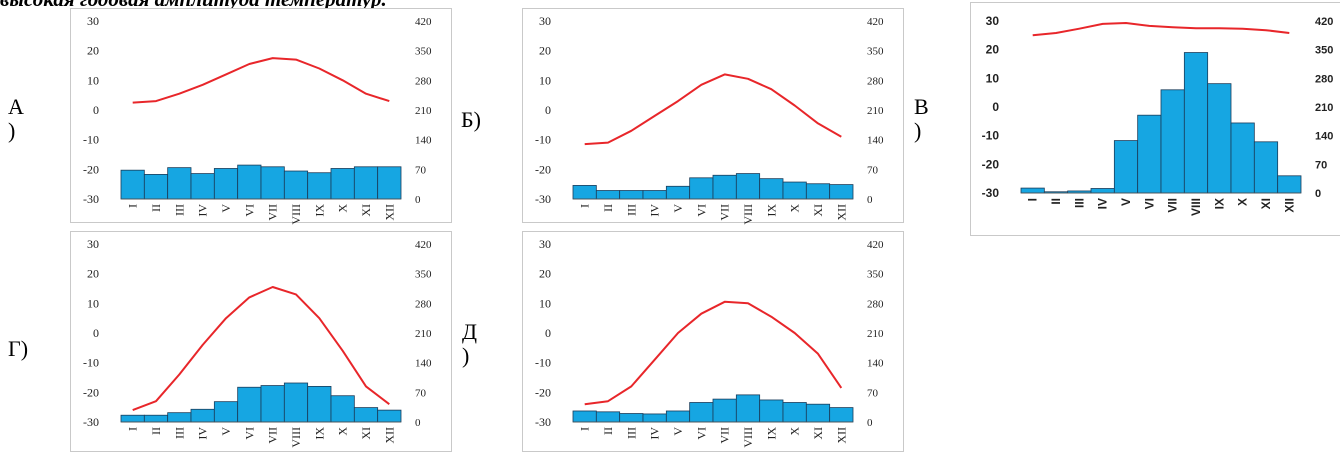 The height and width of the screenshot is (452, 1340). I want to click on panel-letter-g: Г), so click(18, 348).